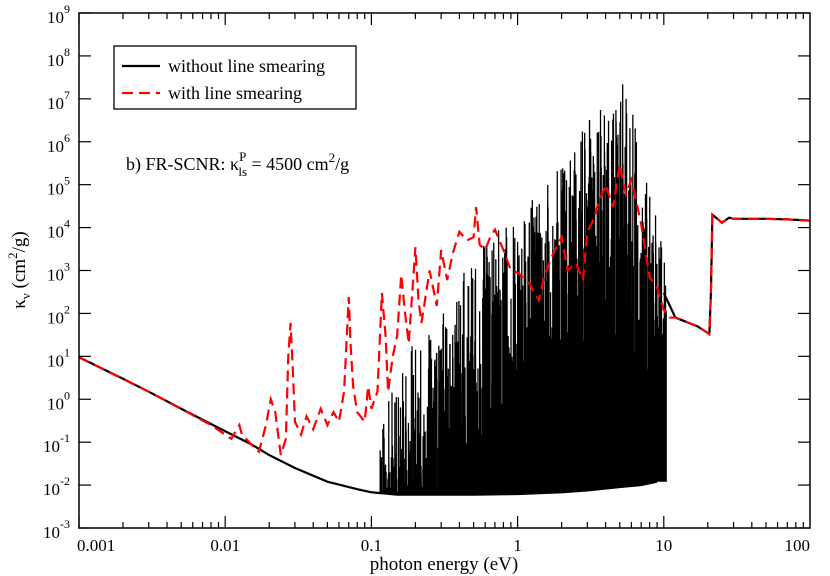 The height and width of the screenshot is (576, 830). Describe the element at coordinates (235, 93) in the screenshot. I see `legend-label-with-line-smearing: with line smearing` at that location.